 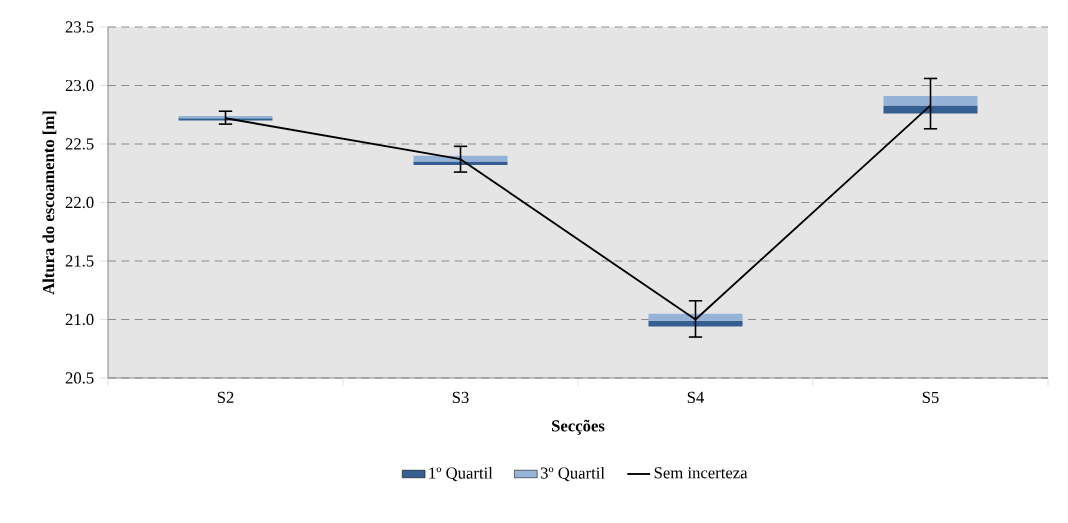 I want to click on y-tick-label: 21.5, so click(x=79, y=261).